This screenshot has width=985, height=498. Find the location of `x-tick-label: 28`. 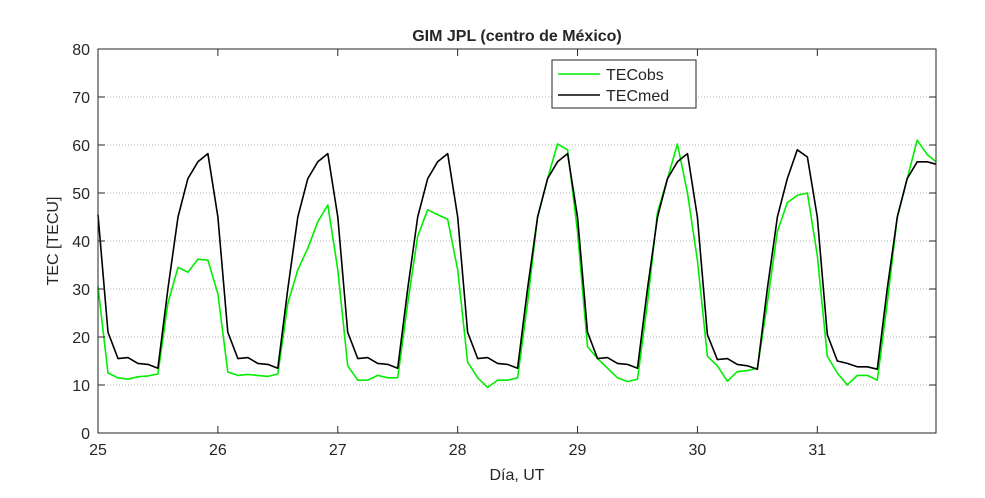

x-tick-label: 28 is located at coordinates (458, 450).